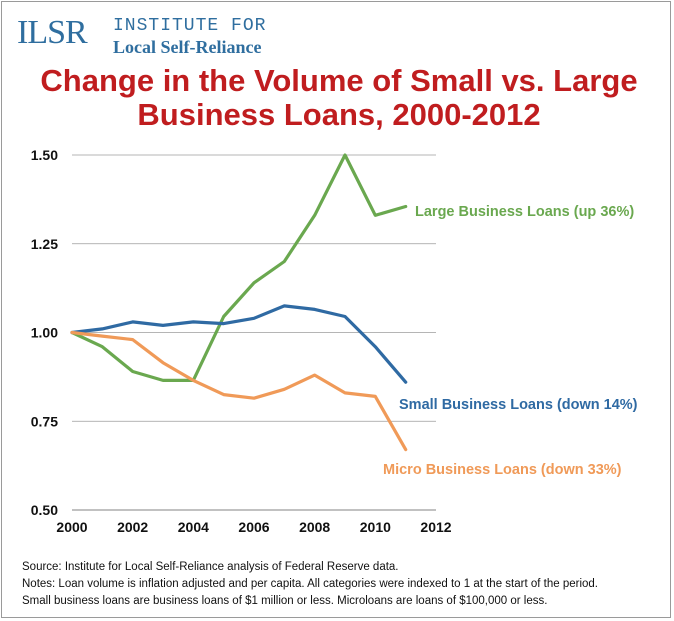  What do you see at coordinates (375, 527) in the screenshot?
I see `x-tick-label: 2010` at bounding box center [375, 527].